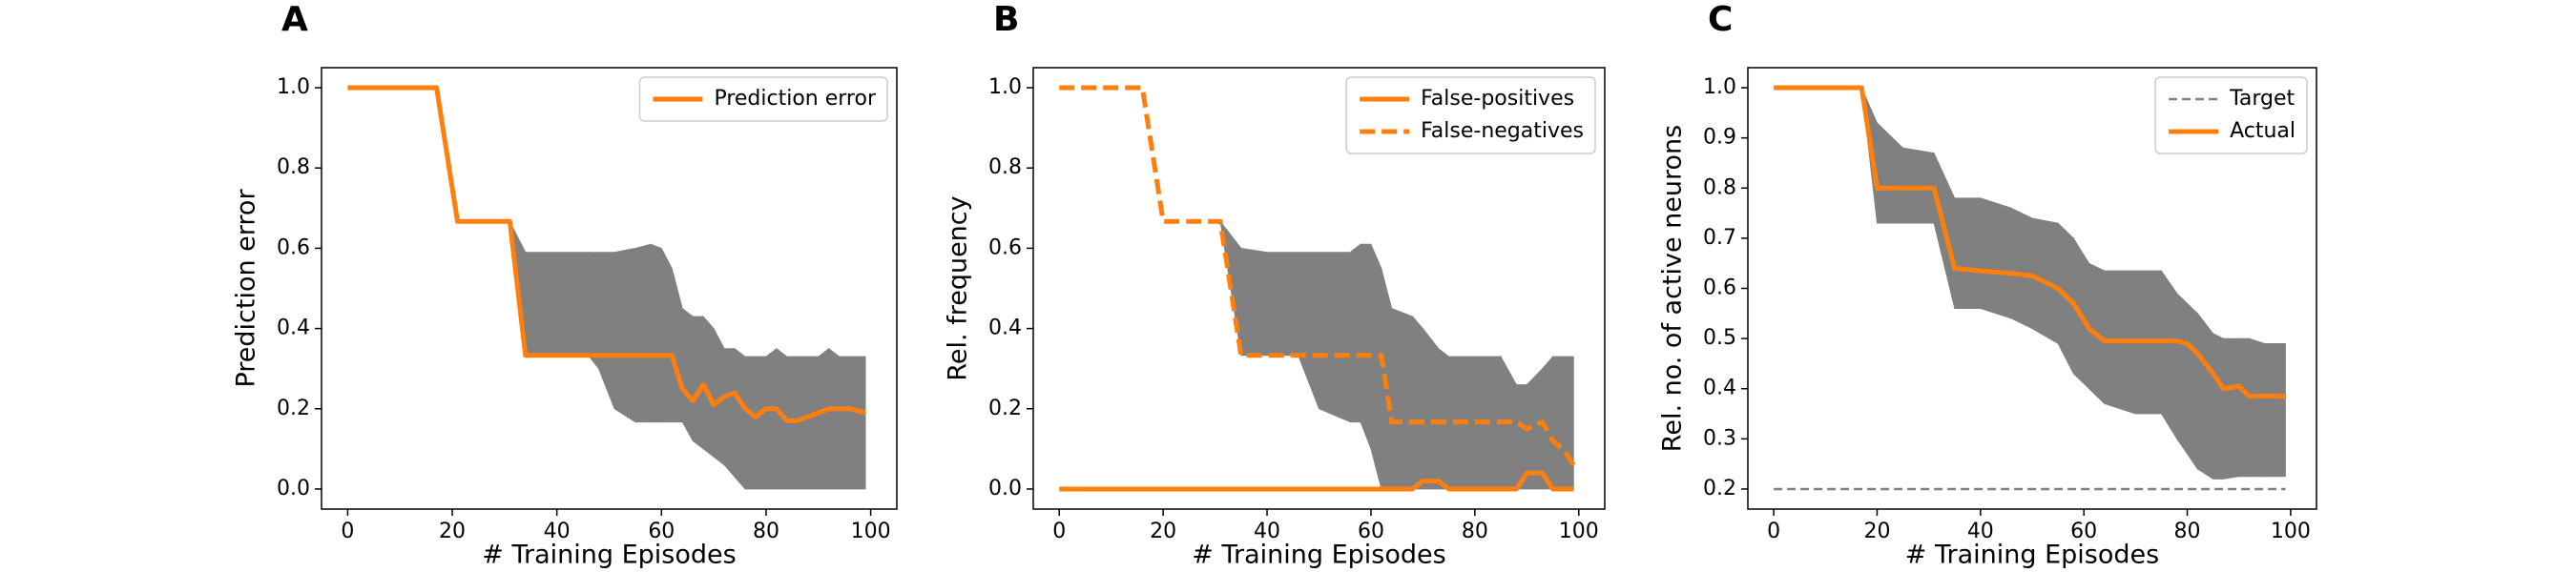  What do you see at coordinates (1720, 19) in the screenshot?
I see `panel-label: C` at bounding box center [1720, 19].